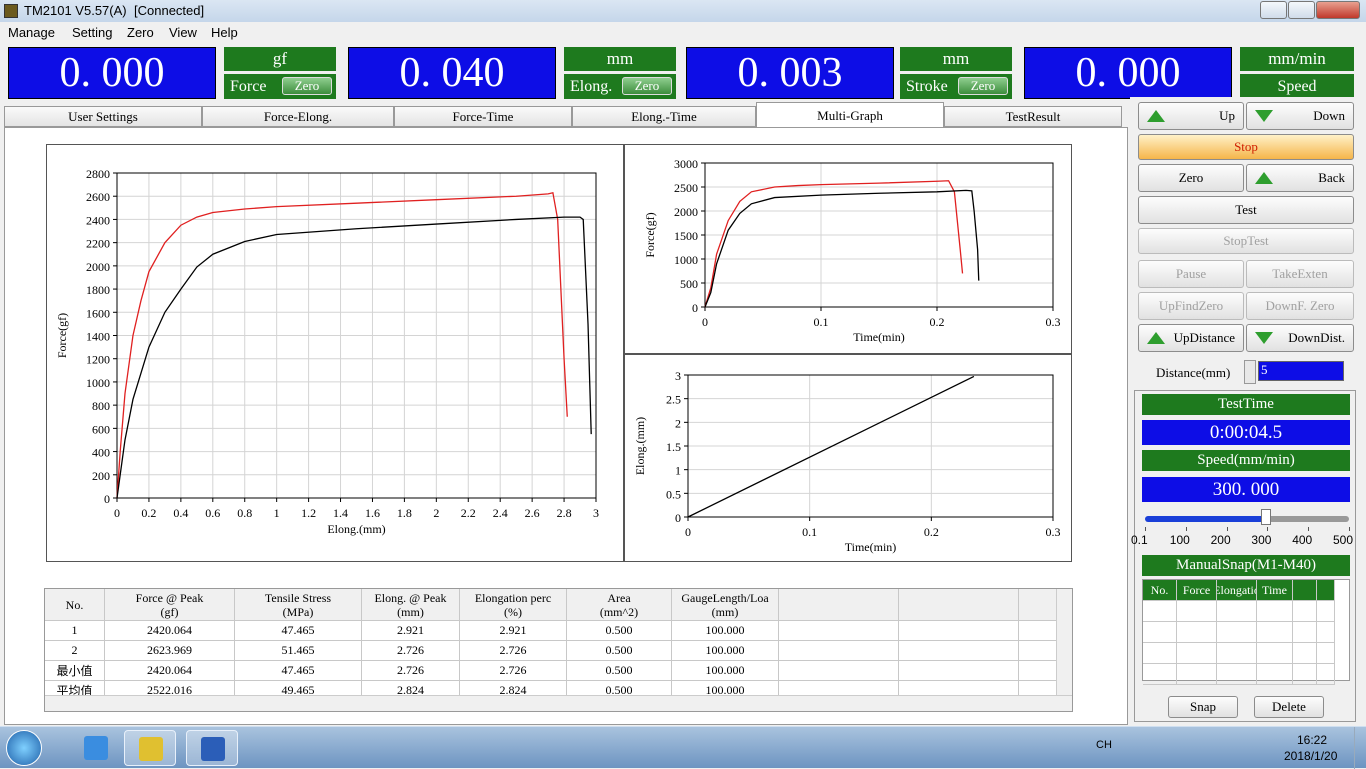 This screenshot has height=769, width=1366. What do you see at coordinates (1191, 116) in the screenshot?
I see `control-button: Up` at bounding box center [1191, 116].